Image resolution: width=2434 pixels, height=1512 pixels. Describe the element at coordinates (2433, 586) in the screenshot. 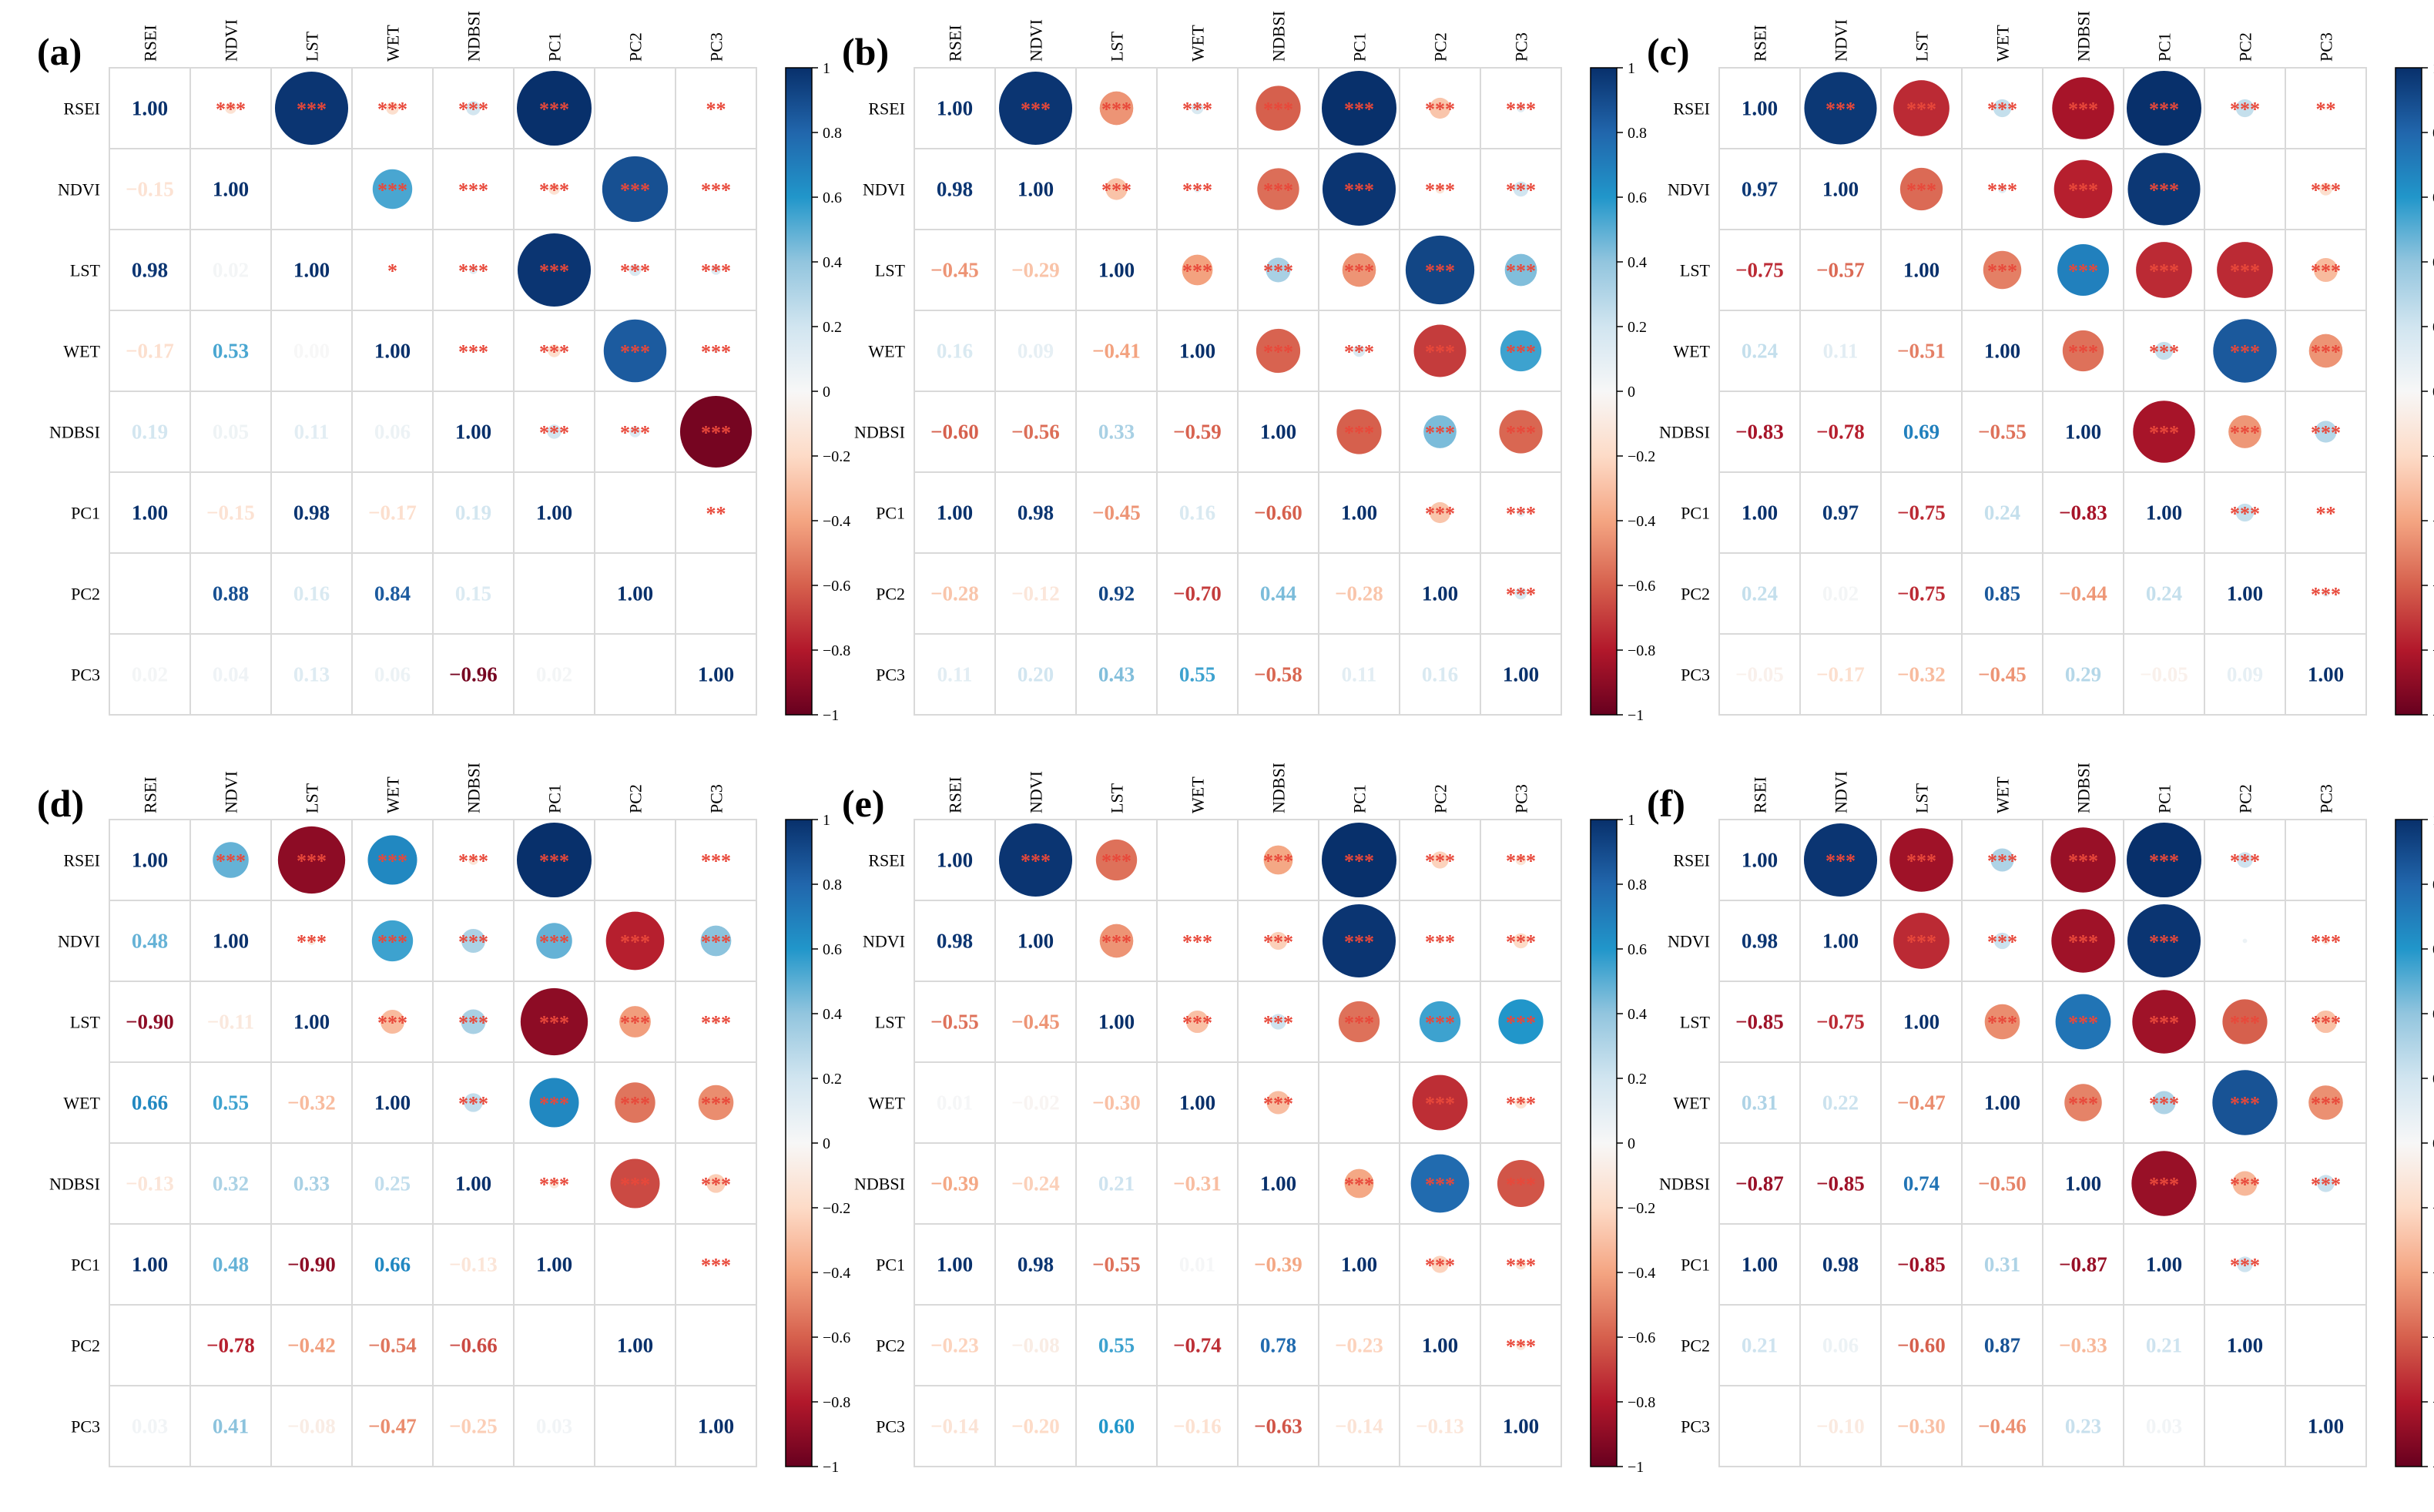

I see `colorbar-tick-label: −0.6` at that location.